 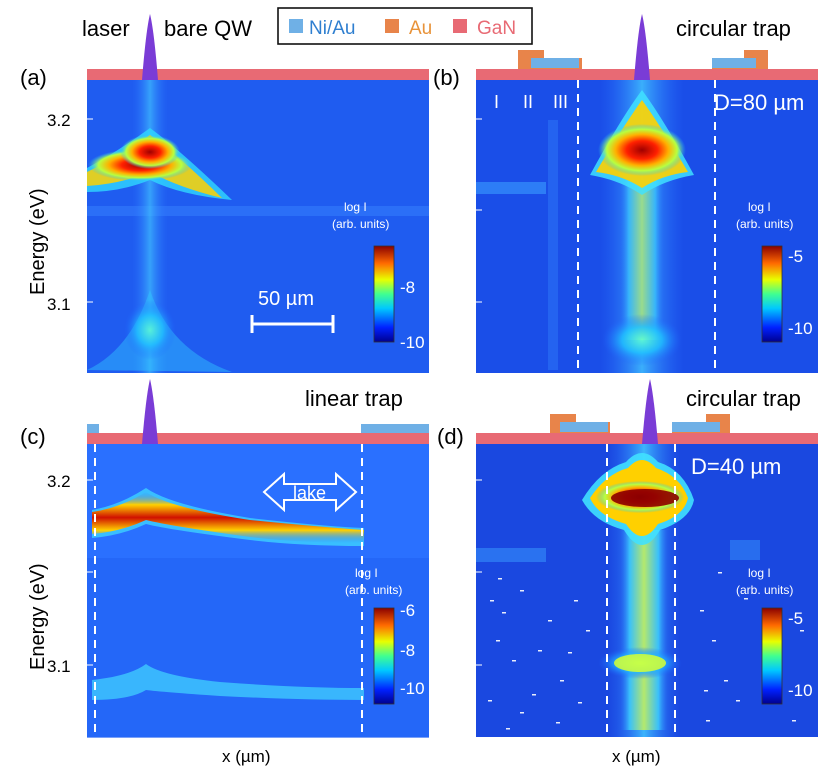 What do you see at coordinates (759, 573) in the screenshot?
I see `panel-d-cbar-title-1: log I` at bounding box center [759, 573].